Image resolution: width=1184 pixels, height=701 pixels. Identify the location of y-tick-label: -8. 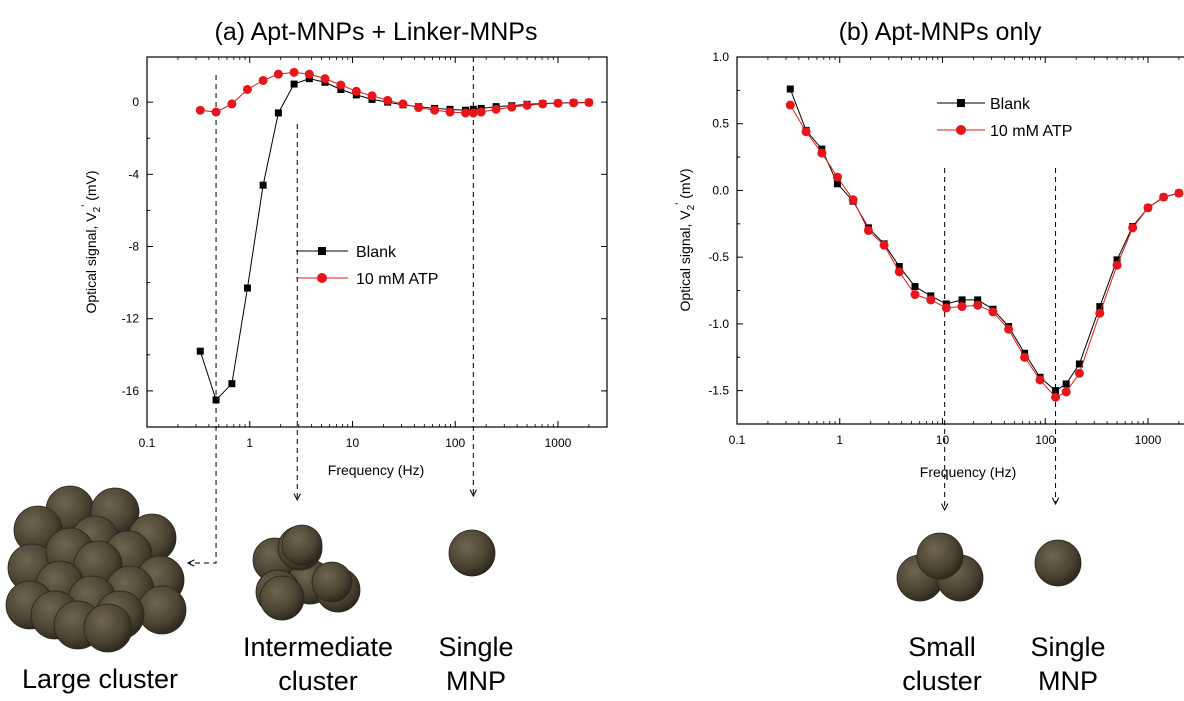
(133, 247).